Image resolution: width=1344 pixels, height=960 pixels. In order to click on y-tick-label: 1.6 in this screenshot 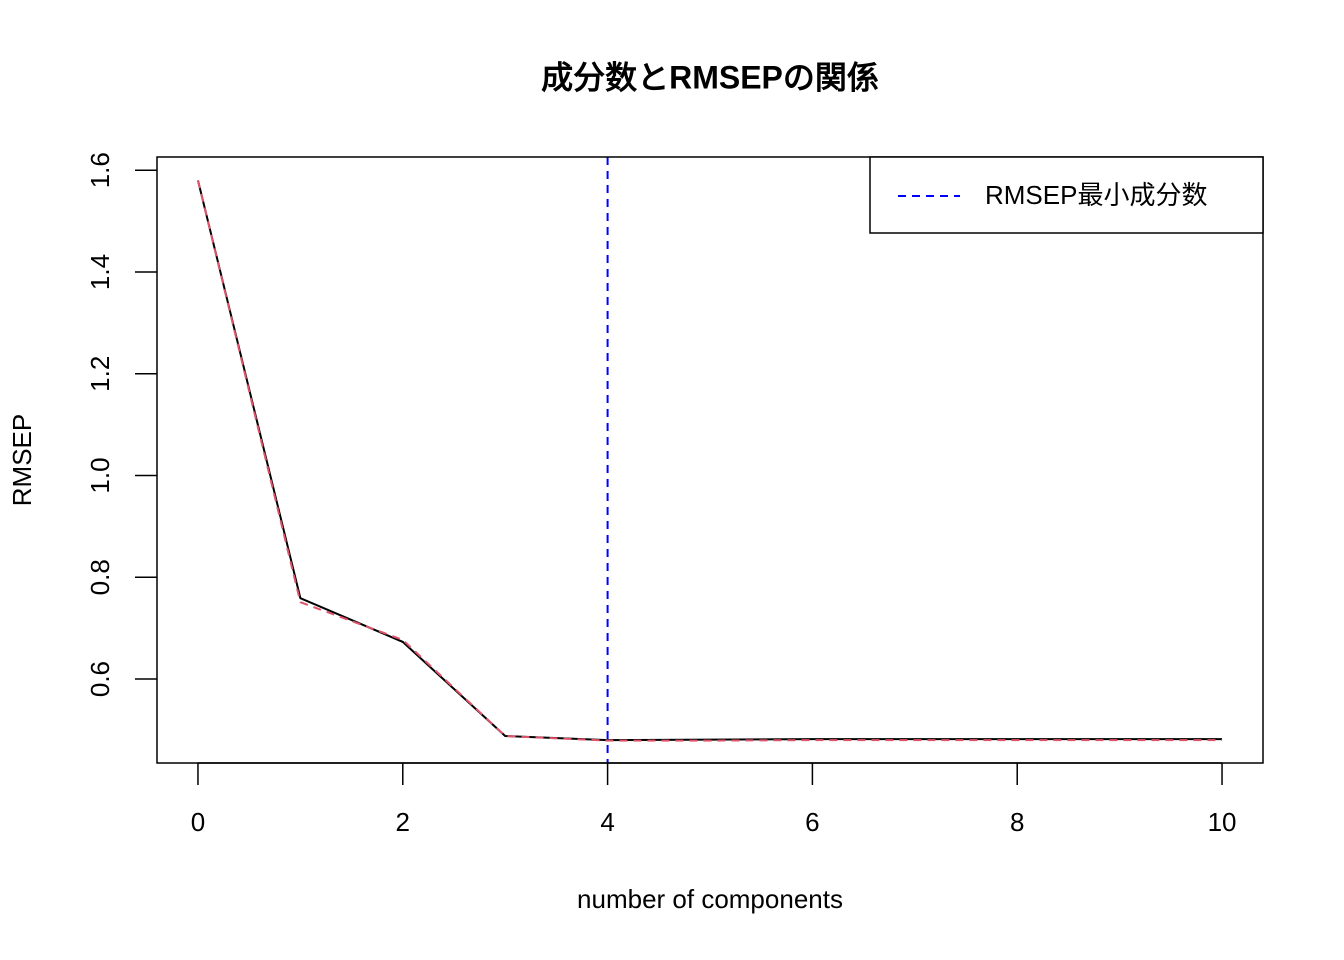, I will do `click(100, 170)`.